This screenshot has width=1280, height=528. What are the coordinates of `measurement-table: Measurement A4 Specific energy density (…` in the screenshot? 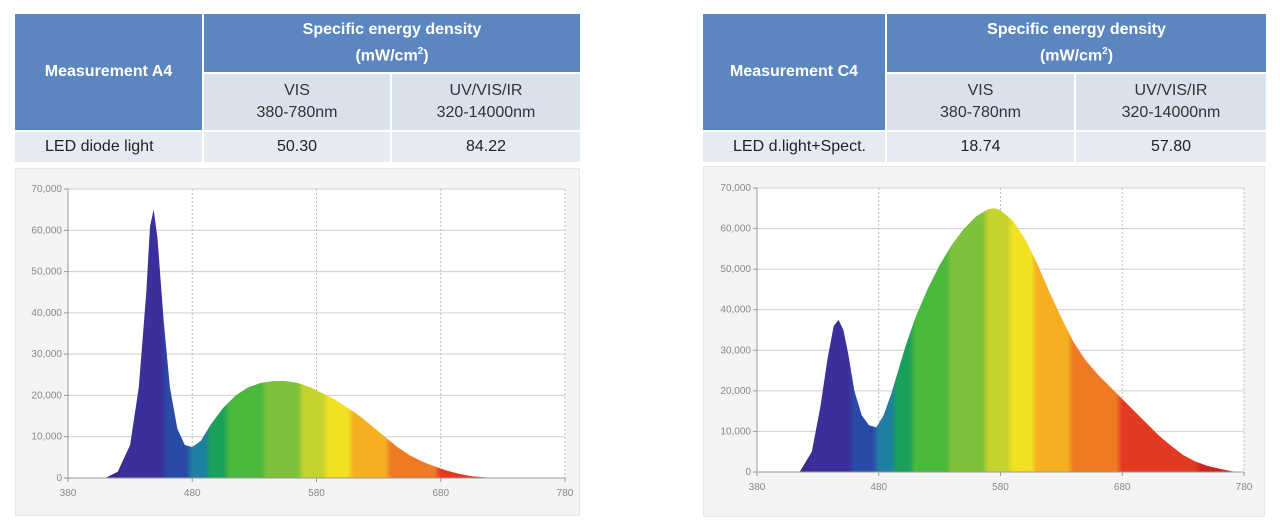 It's located at (298, 88).